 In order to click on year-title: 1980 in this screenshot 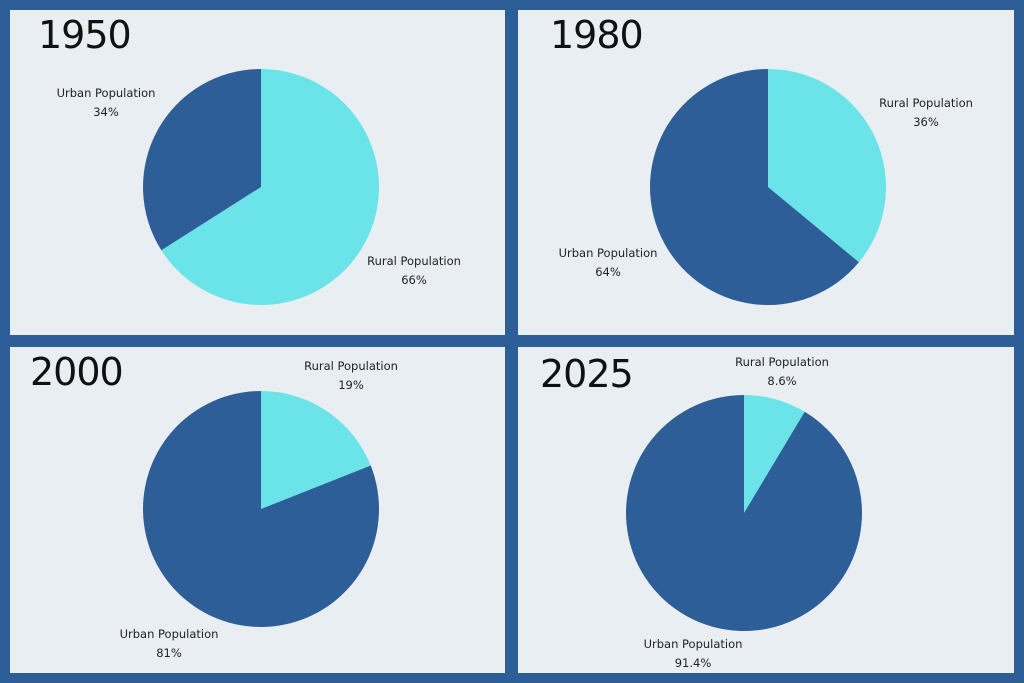, I will do `click(597, 35)`.